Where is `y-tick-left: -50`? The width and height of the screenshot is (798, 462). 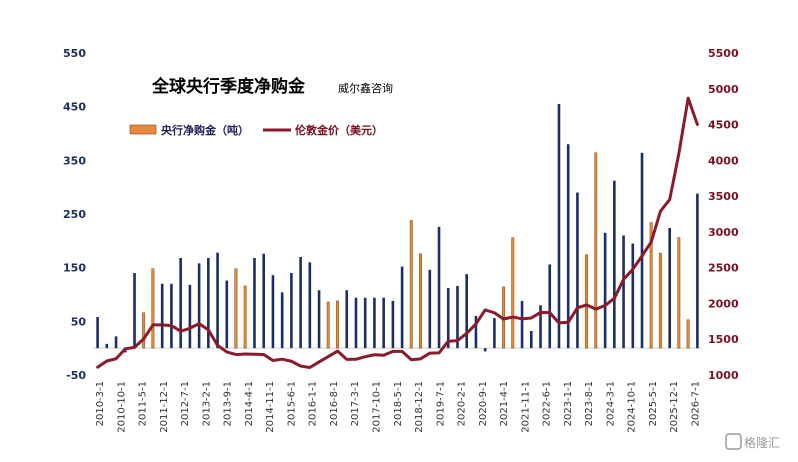 y-tick-left: -50 is located at coordinates (76, 375).